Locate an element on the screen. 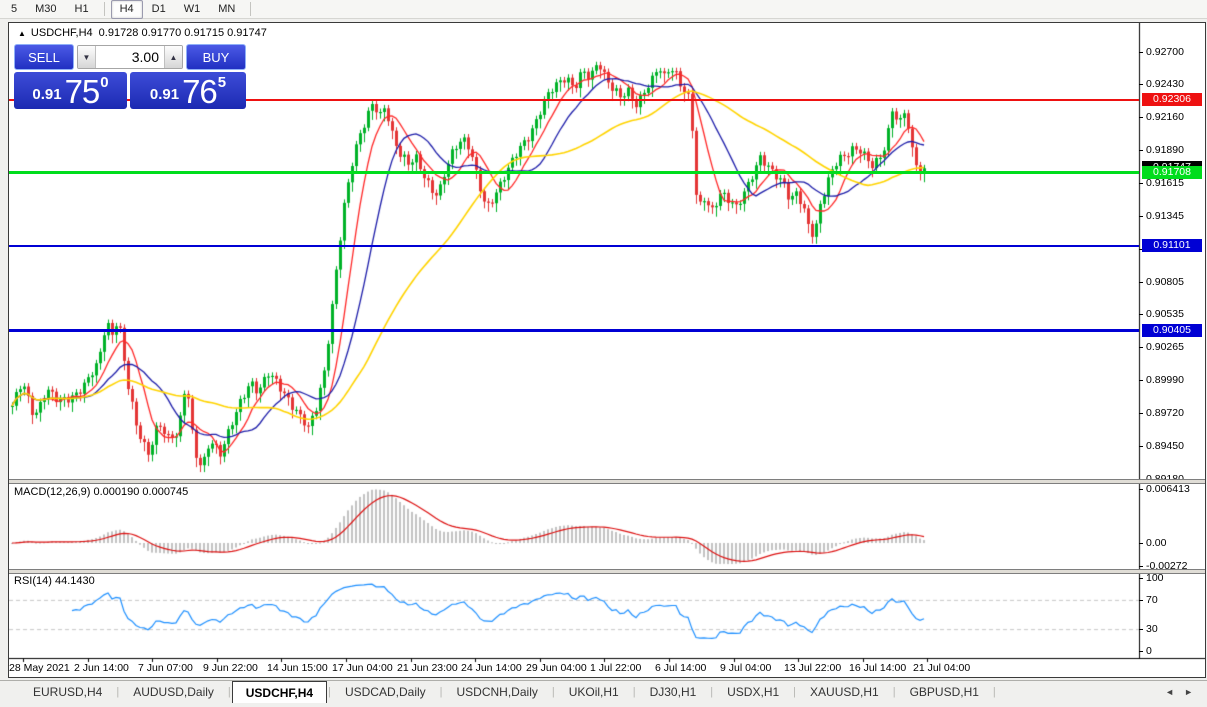 This screenshot has height=707, width=1207. timeframe-button-D1: D1 is located at coordinates (158, 8).